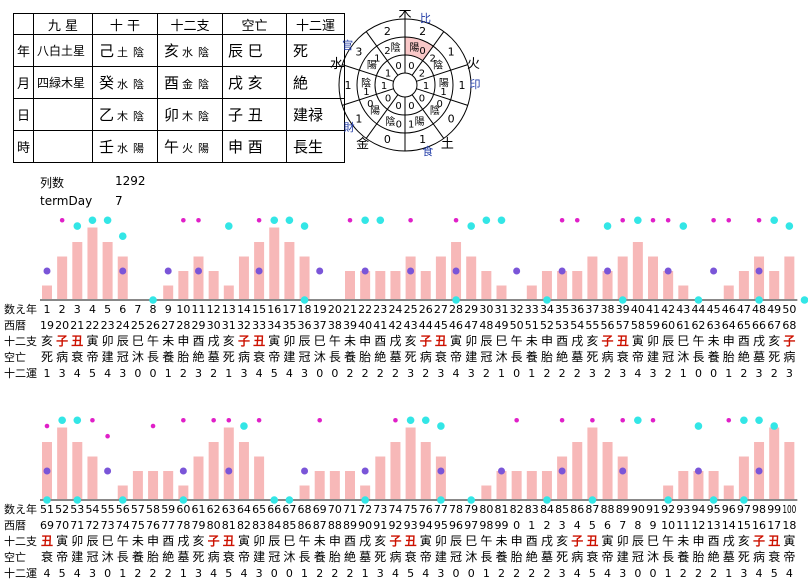 Image resolution: width=808 pixels, height=580 pixels. Describe the element at coordinates (198, 341) in the screenshot. I see `zodiac-label: 酉` at that location.